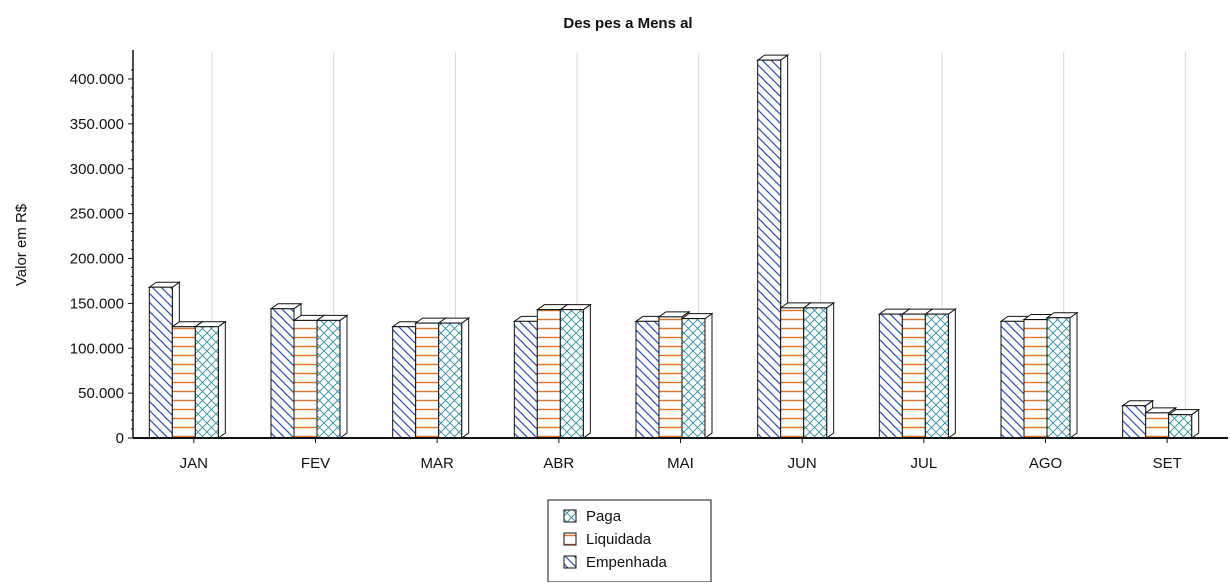 The width and height of the screenshot is (1230, 587). What do you see at coordinates (97, 169) in the screenshot?
I see `y-tick-label: 300.000` at bounding box center [97, 169].